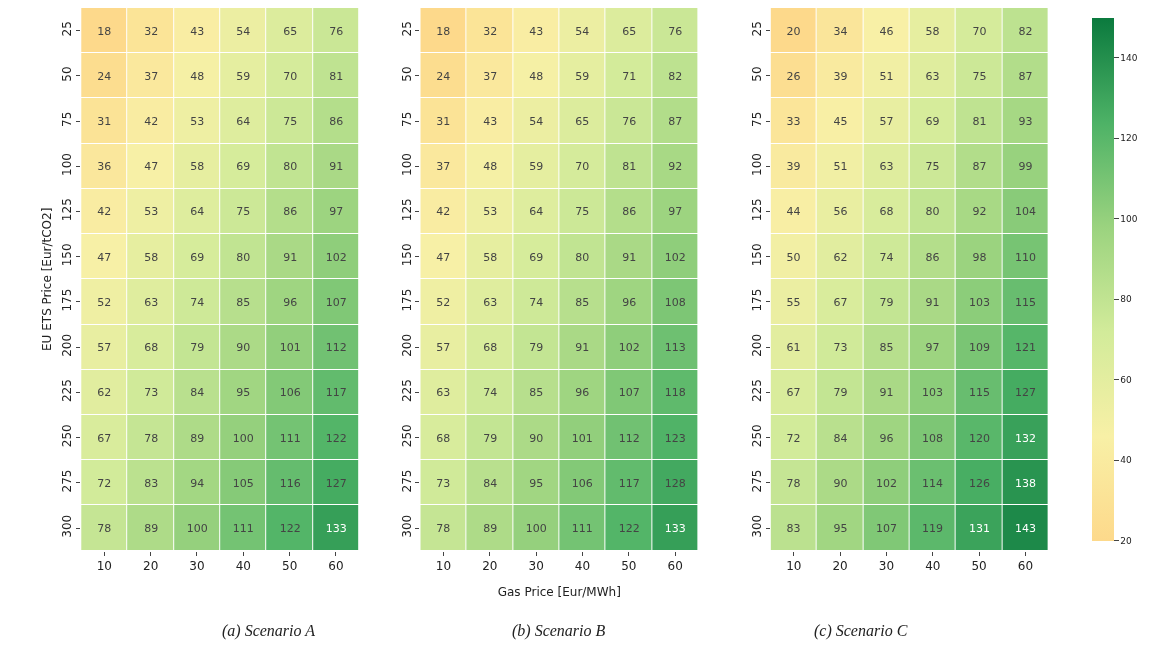  What do you see at coordinates (536, 392) in the screenshot?
I see `data-label: 85` at bounding box center [536, 392].